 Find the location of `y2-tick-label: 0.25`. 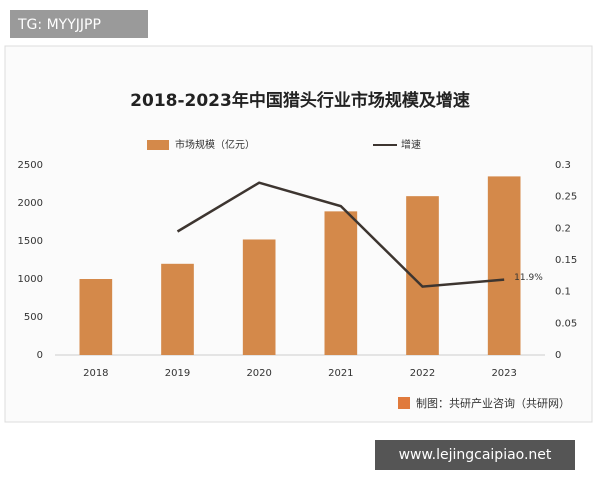

y2-tick-label: 0.25 is located at coordinates (566, 197).